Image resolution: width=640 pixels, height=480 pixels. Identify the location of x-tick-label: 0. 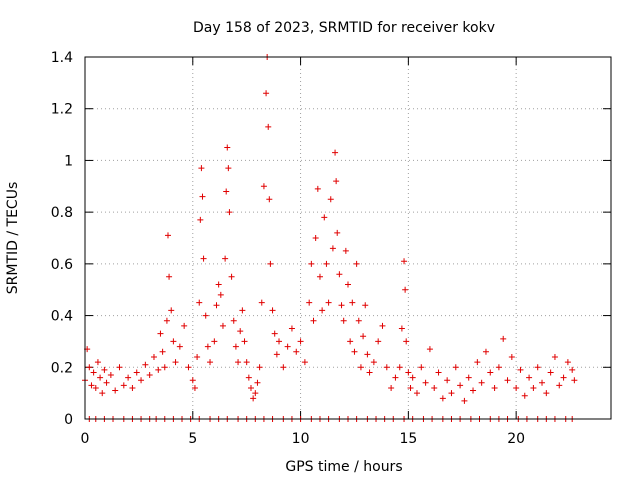
(85, 439).